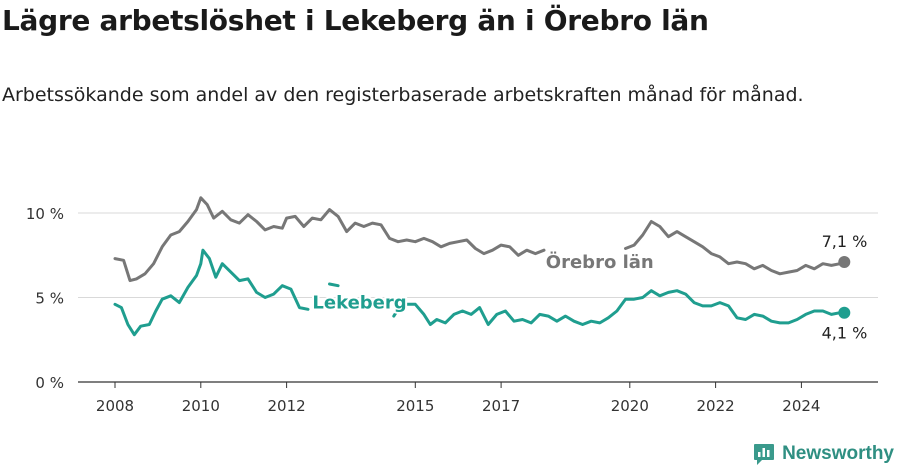 This screenshot has width=900, height=474. What do you see at coordinates (49, 383) in the screenshot?
I see `y-tick-label: 0 %` at bounding box center [49, 383].